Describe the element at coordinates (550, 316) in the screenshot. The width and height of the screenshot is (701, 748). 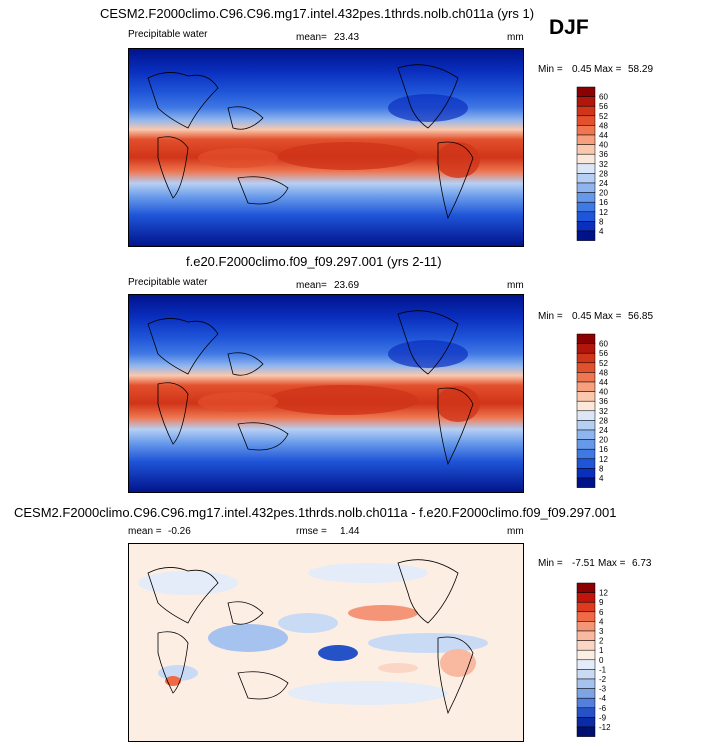
I see `panel2-min-label: Min =` at that location.